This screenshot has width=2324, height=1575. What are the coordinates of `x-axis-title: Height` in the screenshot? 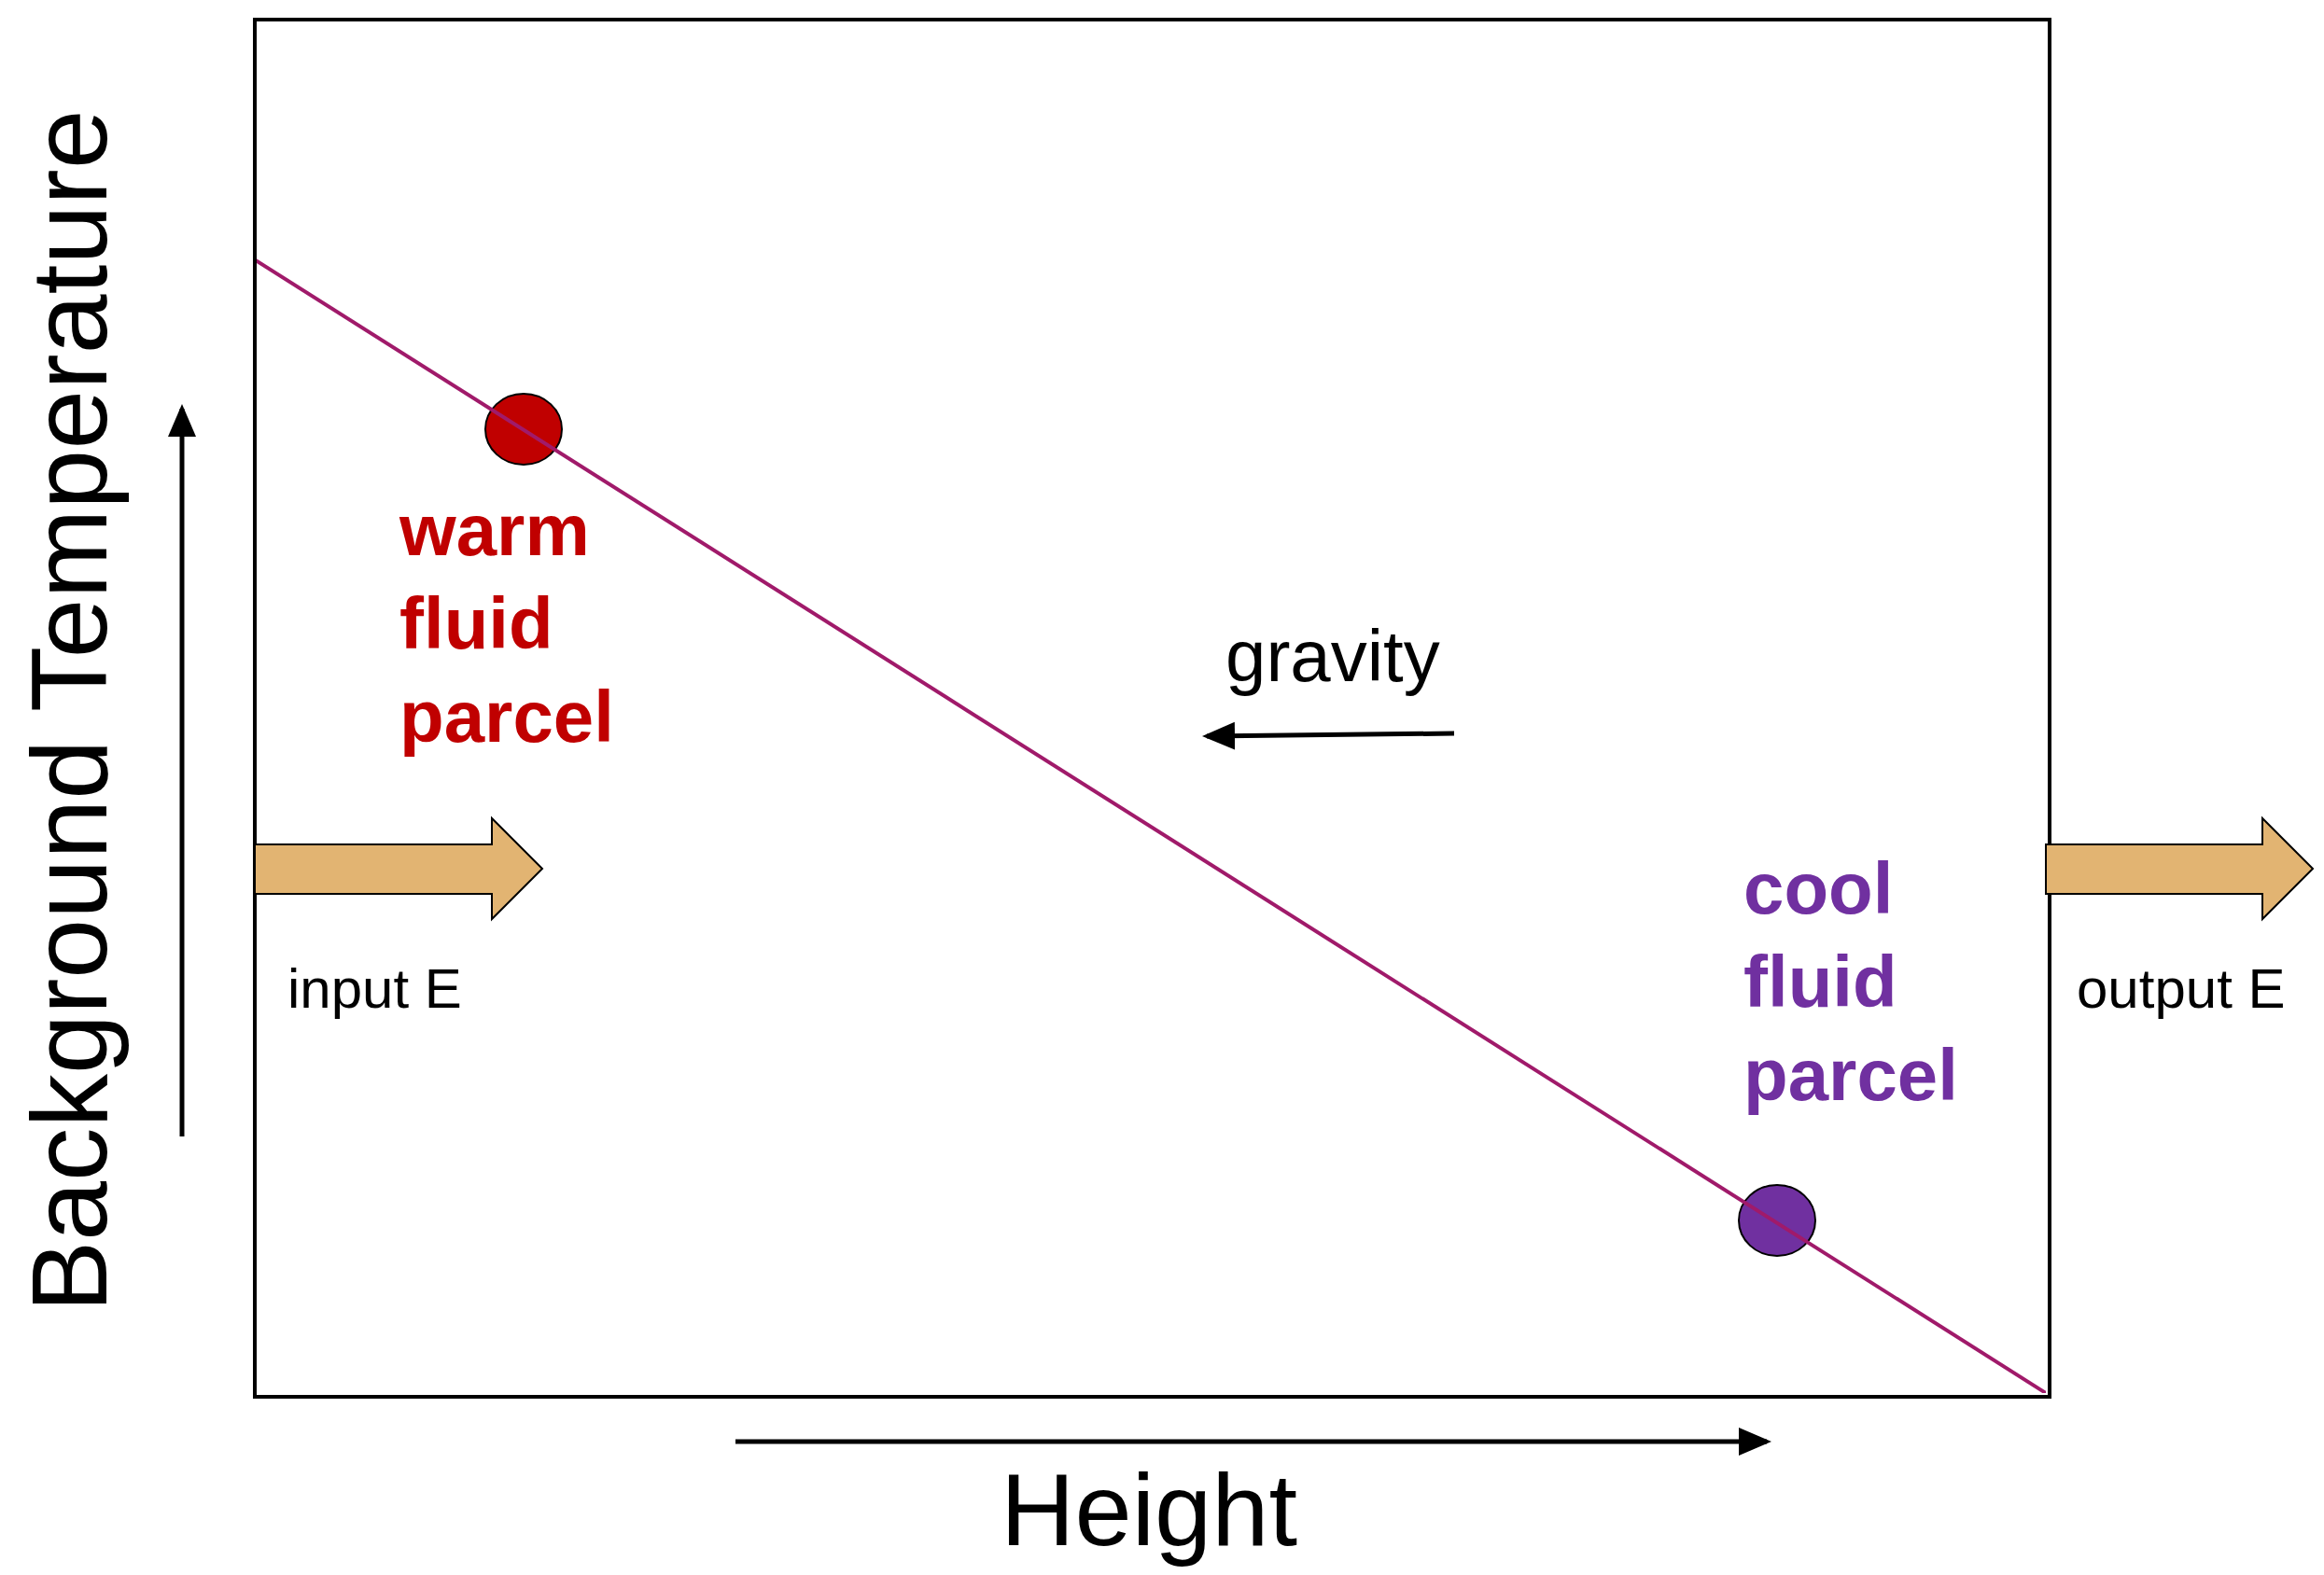 It's located at (1149, 1509).